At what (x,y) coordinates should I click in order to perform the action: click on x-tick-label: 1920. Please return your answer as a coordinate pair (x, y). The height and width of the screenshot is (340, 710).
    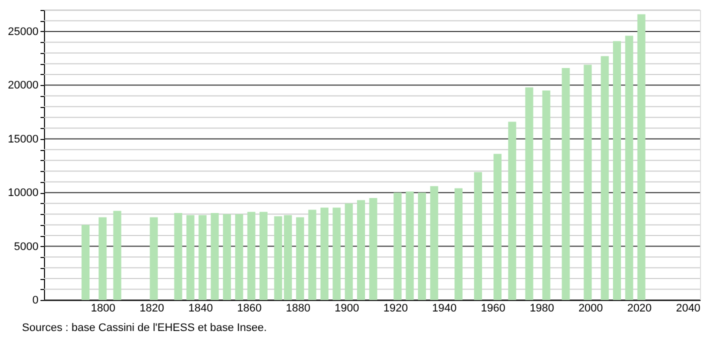
    Looking at the image, I should click on (395, 308).